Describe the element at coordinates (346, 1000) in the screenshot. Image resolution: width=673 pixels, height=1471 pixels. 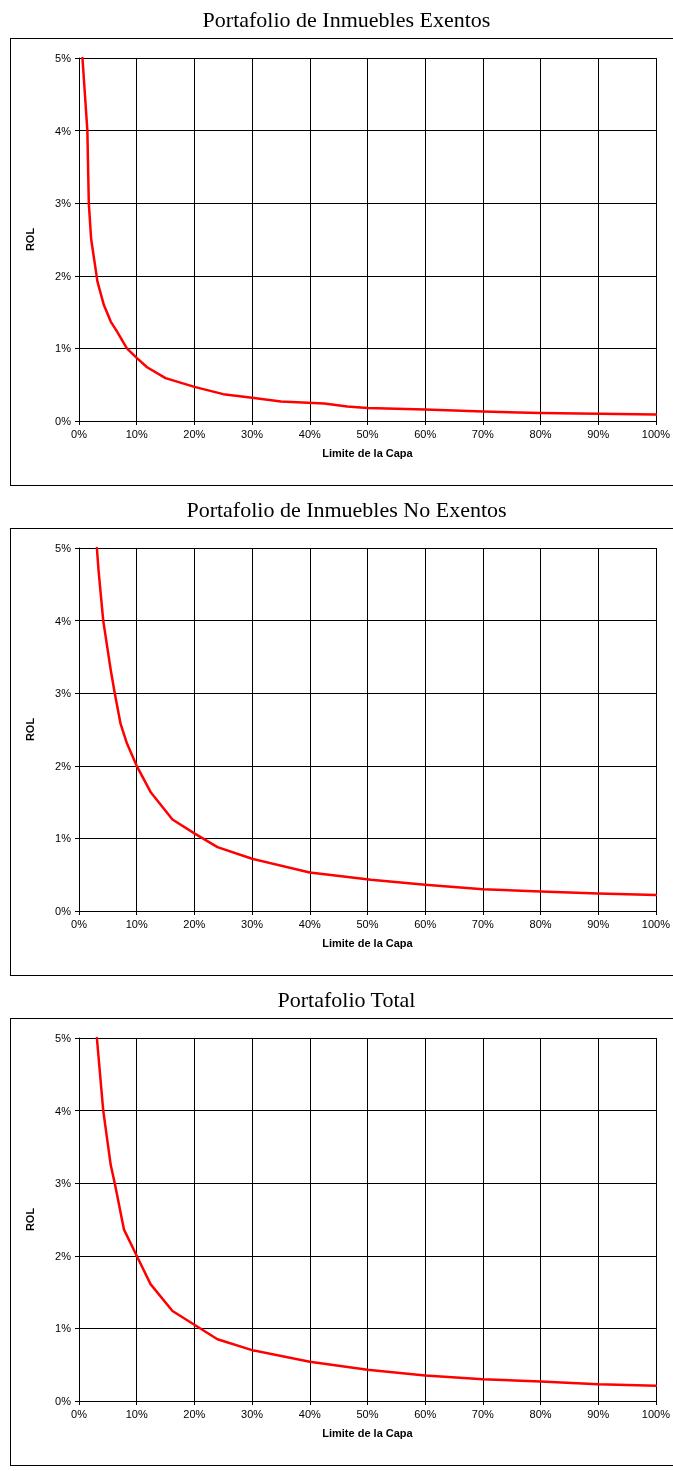
I see `chart-title: Portafolio Total` at that location.